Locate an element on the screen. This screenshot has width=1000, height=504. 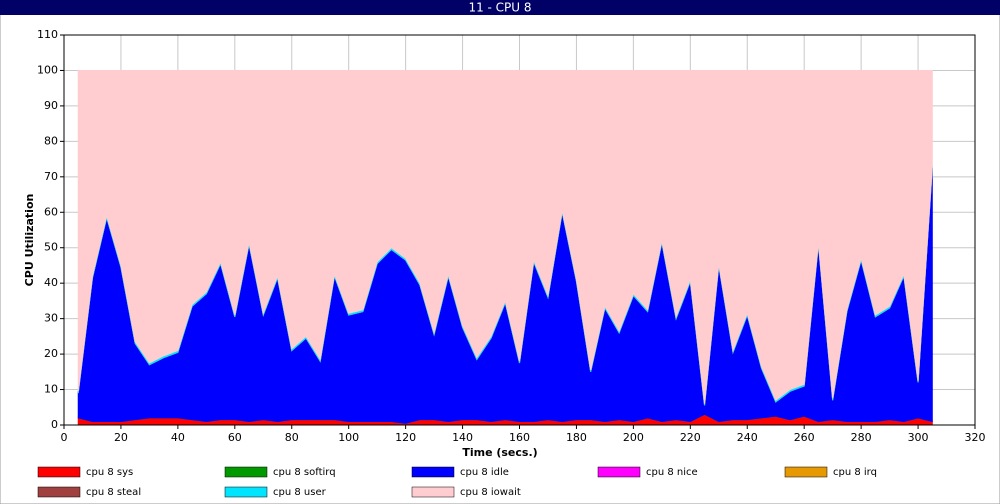
legend-label: cpu 8 nice is located at coordinates (672, 472).